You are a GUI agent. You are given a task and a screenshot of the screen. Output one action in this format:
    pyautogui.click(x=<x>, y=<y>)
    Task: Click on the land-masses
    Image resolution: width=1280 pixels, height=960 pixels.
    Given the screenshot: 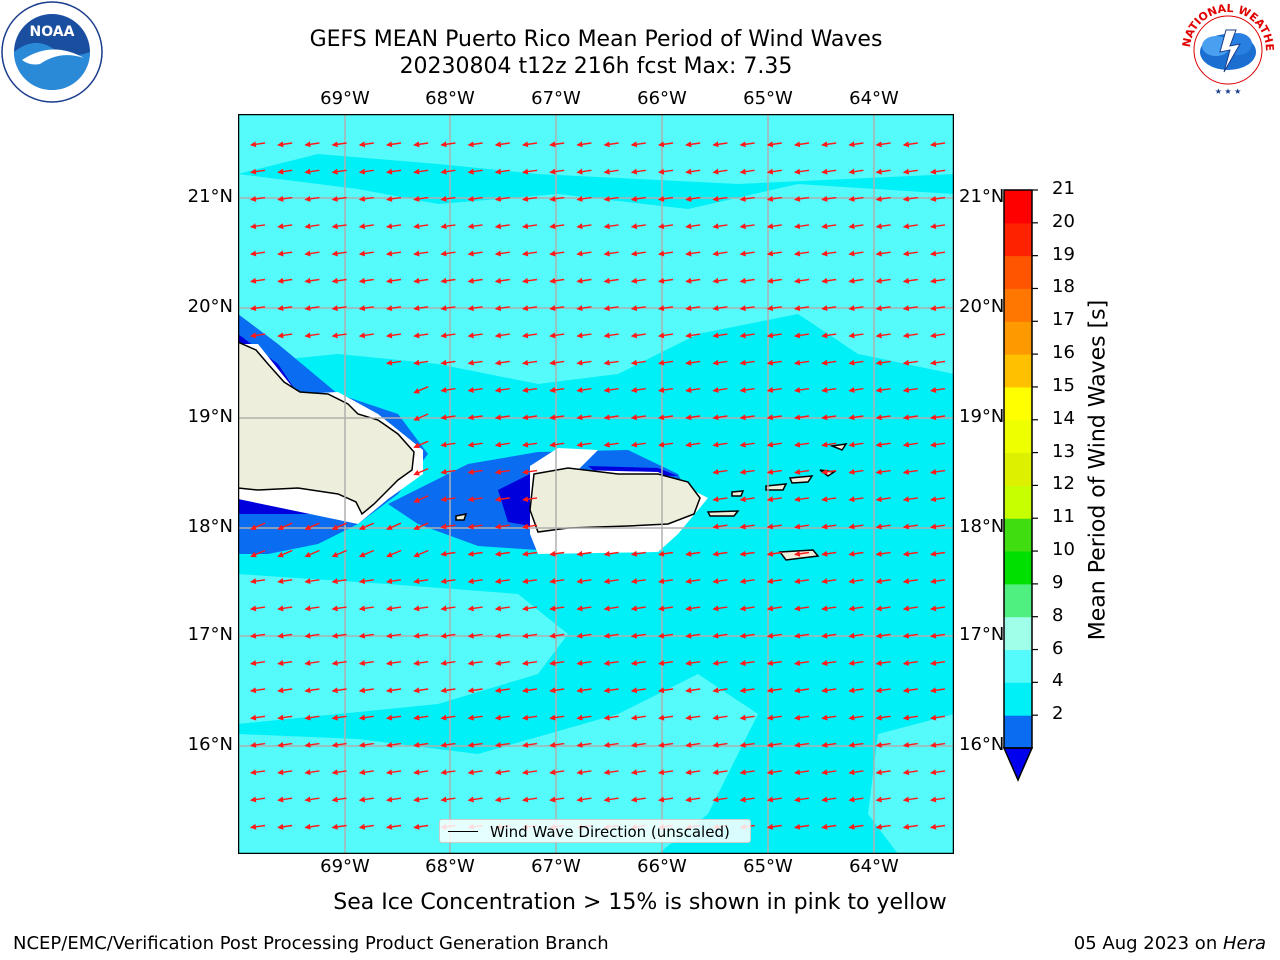 What is the action you would take?
    pyautogui.click(x=543, y=451)
    